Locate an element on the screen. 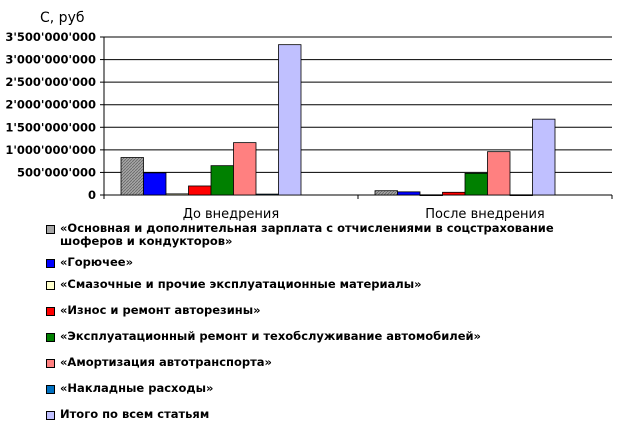 Image resolution: width=632 pixels, height=447 pixels. y-tick-label: 3'000'000'000 is located at coordinates (50, 60).